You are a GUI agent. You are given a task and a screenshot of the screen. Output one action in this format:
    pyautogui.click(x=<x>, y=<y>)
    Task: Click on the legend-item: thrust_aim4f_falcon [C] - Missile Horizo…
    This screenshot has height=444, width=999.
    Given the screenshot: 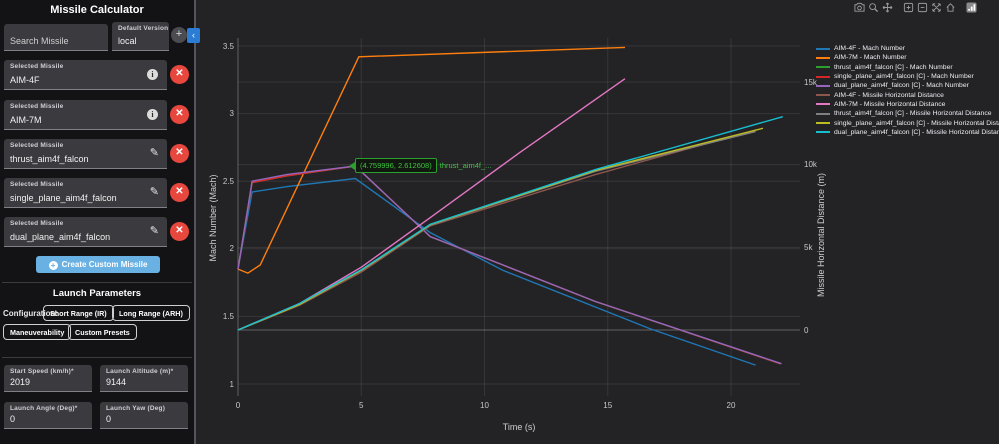 What is the action you would take?
    pyautogui.click(x=907, y=113)
    